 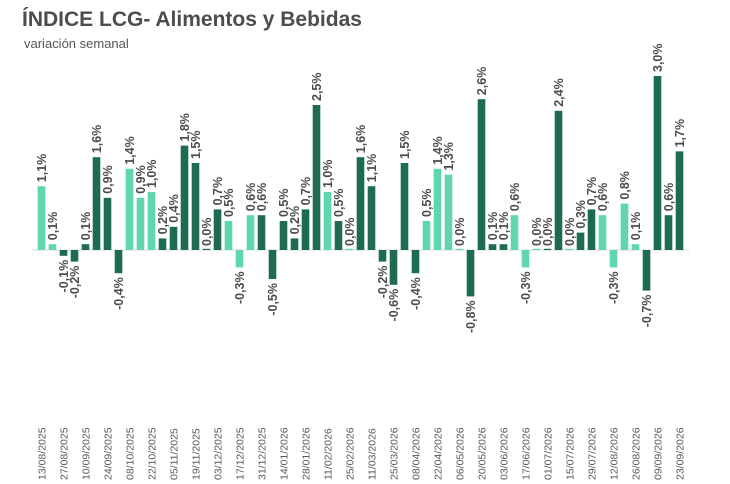 What do you see at coordinates (527, 453) in the screenshot?
I see `x-tick-label: 17/06/2026` at bounding box center [527, 453].